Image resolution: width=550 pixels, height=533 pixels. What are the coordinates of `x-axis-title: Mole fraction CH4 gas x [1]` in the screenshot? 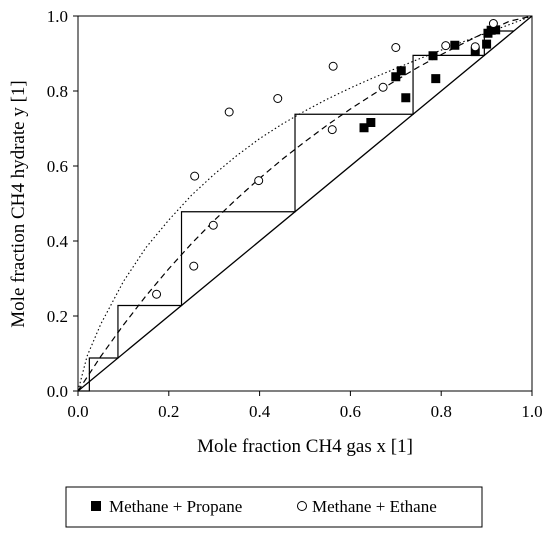 It's located at (305, 446).